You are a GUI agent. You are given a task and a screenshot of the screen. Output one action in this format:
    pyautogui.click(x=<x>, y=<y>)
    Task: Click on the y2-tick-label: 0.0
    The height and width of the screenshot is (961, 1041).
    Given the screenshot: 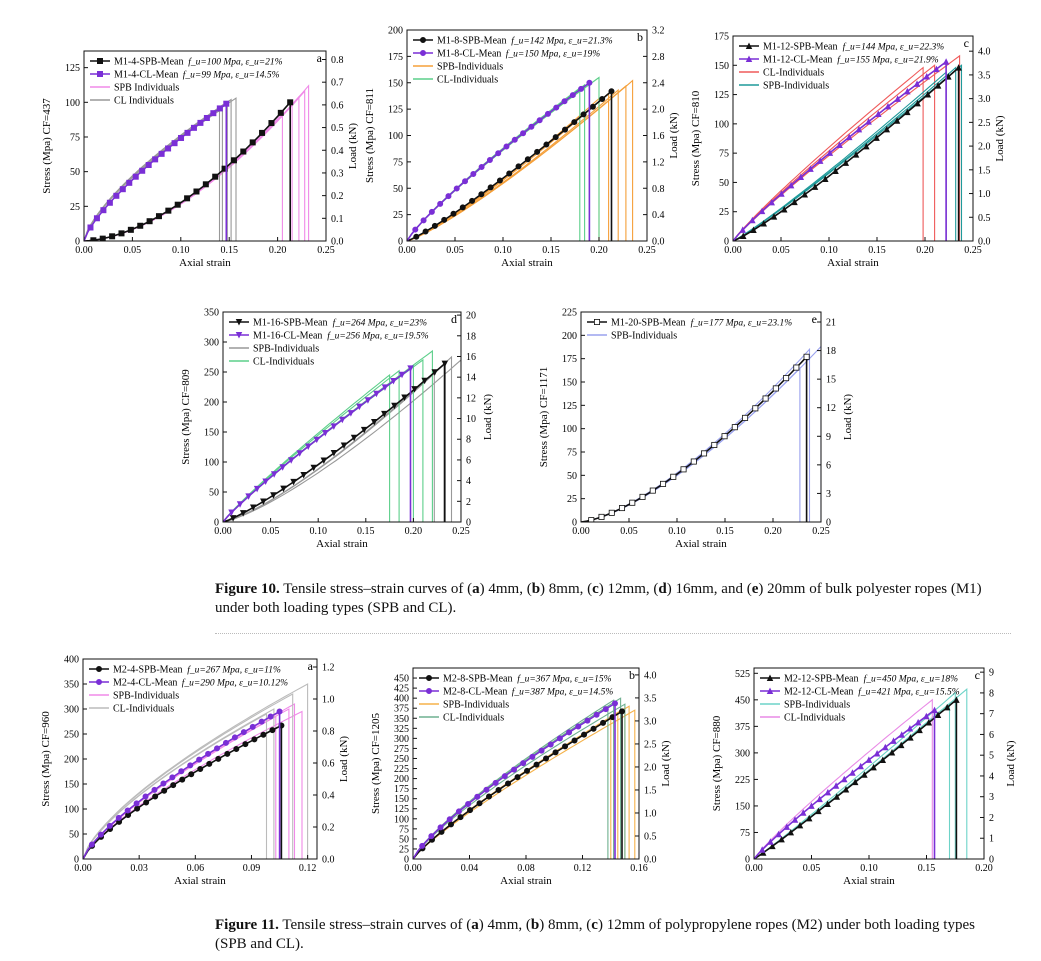 What is the action you would take?
    pyautogui.click(x=328, y=860)
    